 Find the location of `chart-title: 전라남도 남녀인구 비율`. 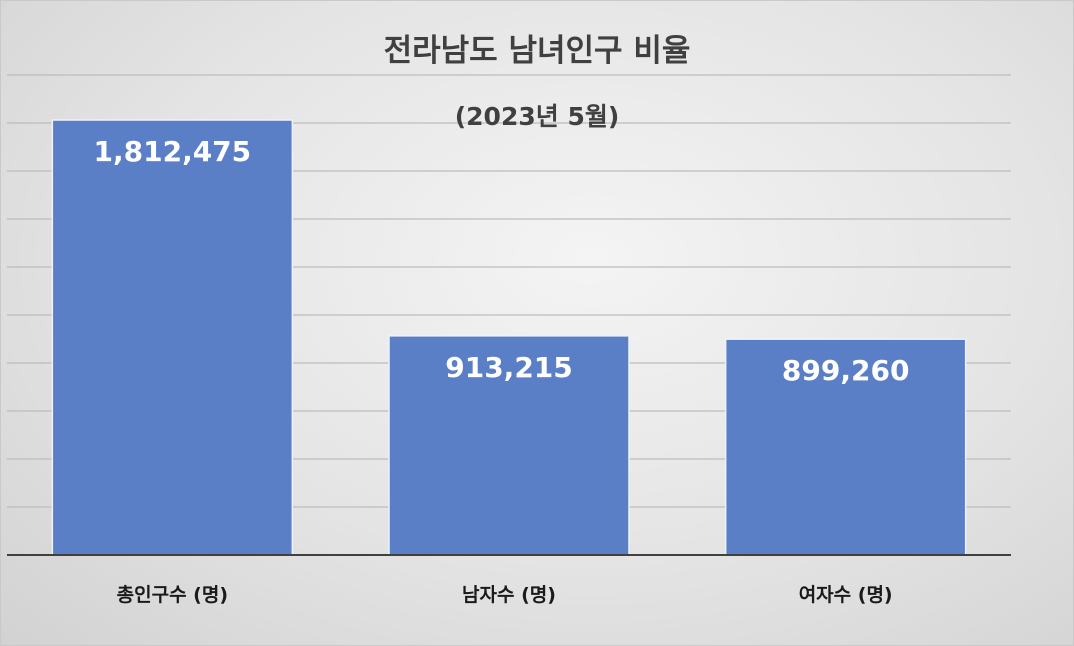

chart-title: 전라남도 남녀인구 비율 is located at coordinates (537, 51).